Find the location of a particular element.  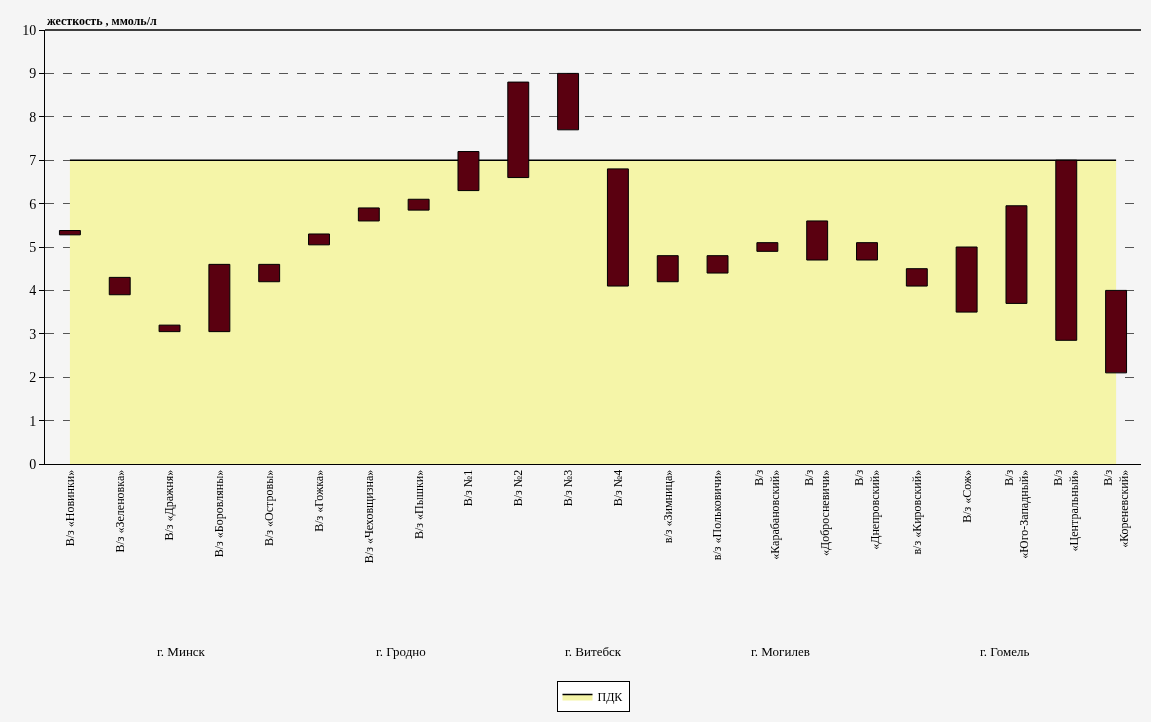

x-tick-label: В/з «Днепровский» is located at coordinates (867, 509).